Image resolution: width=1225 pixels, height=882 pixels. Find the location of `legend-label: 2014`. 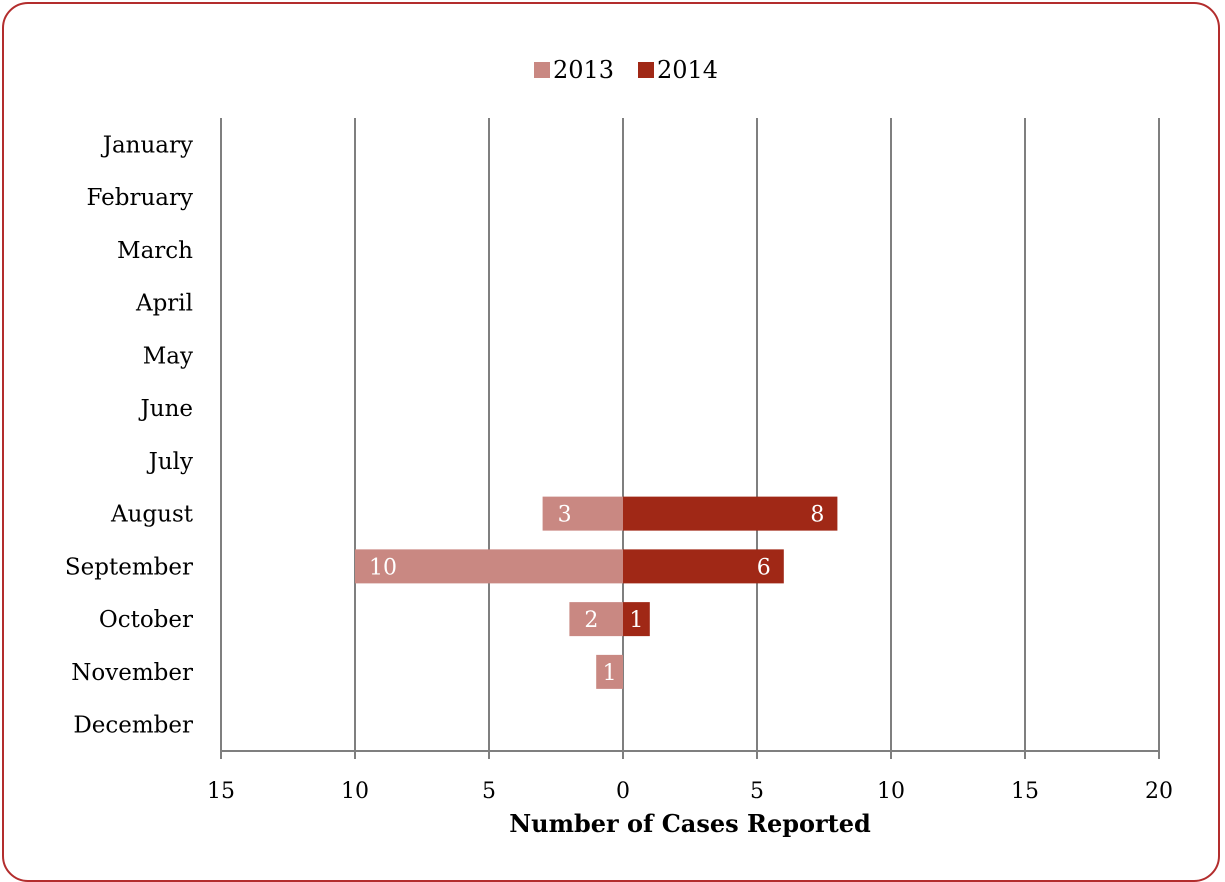

legend-label: 2014 is located at coordinates (687, 70).